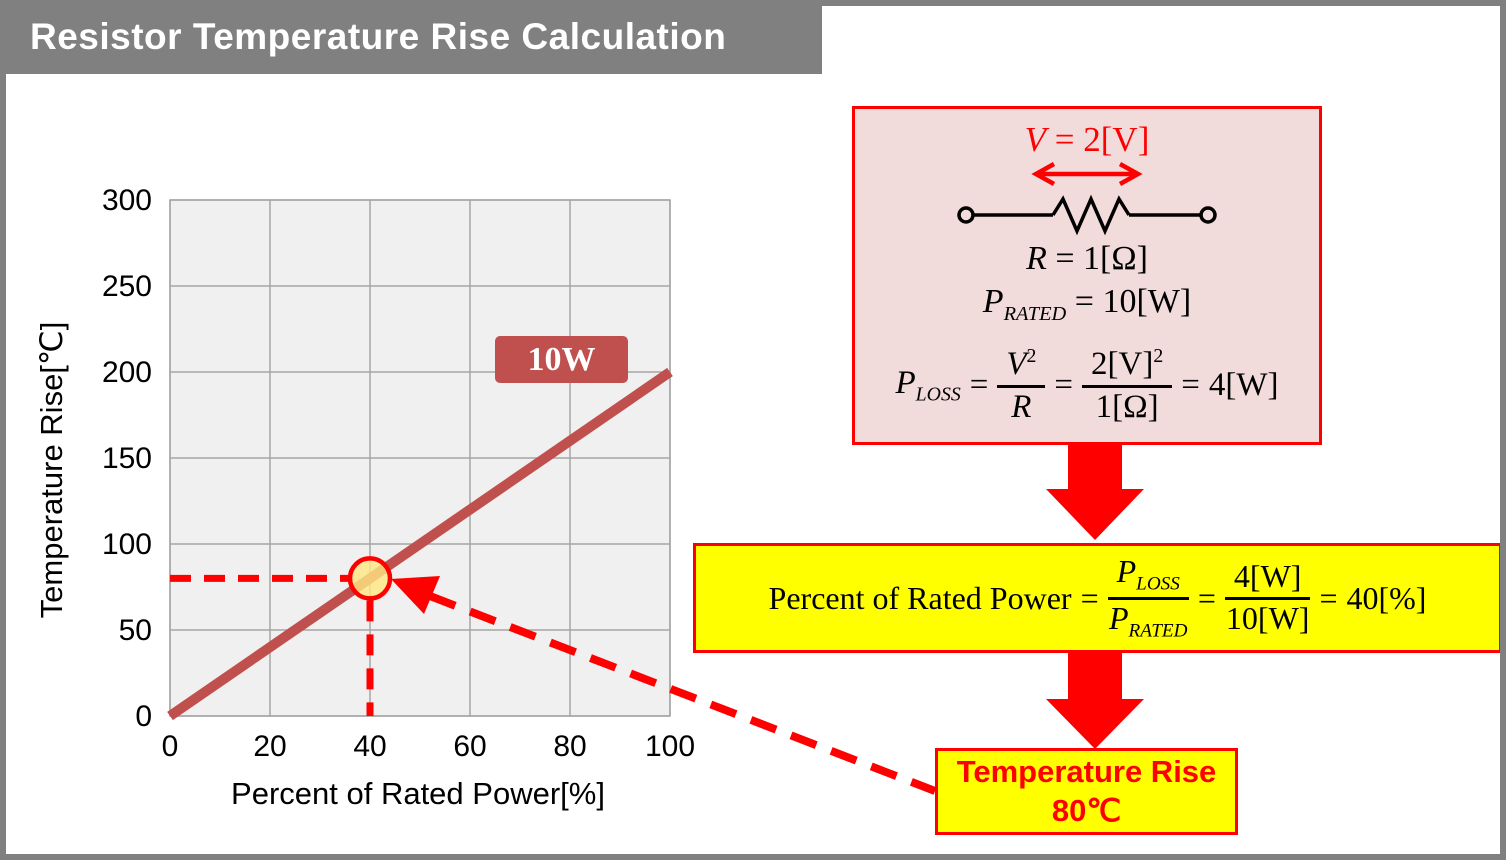 The height and width of the screenshot is (860, 1506). I want to click on x-tick-label: 0, so click(170, 746).